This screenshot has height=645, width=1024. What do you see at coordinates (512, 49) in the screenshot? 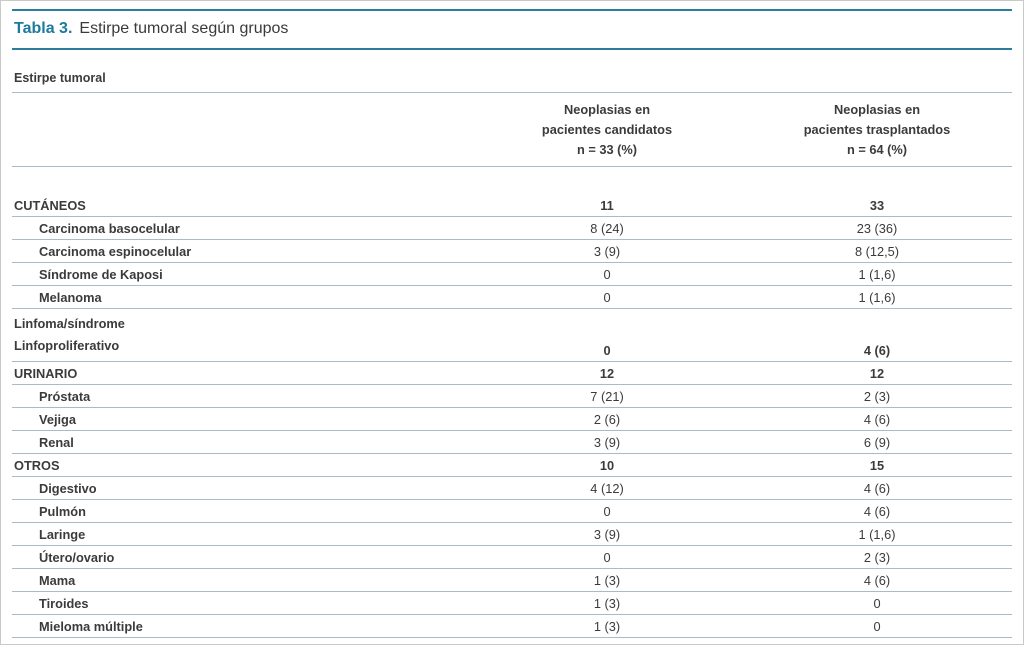
I see `title-bottom-rule` at bounding box center [512, 49].